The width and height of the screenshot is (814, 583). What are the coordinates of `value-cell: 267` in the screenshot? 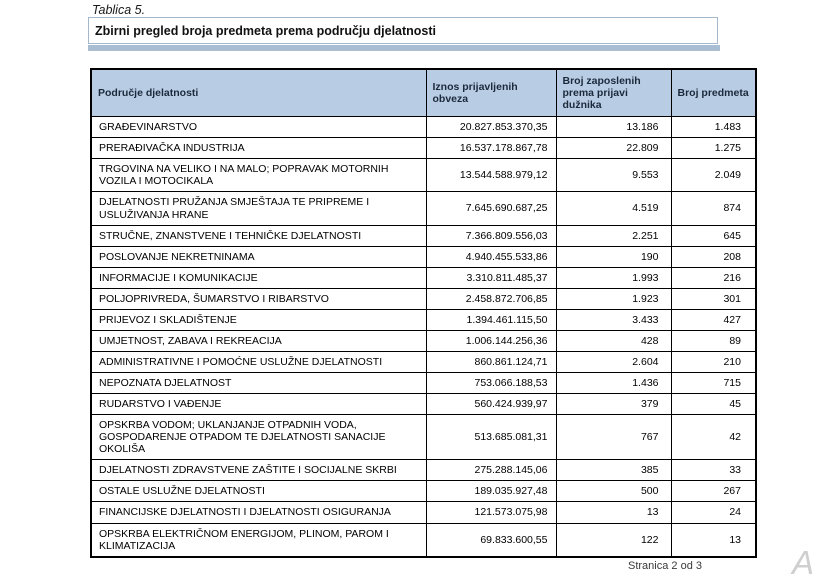 It's located at (713, 491).